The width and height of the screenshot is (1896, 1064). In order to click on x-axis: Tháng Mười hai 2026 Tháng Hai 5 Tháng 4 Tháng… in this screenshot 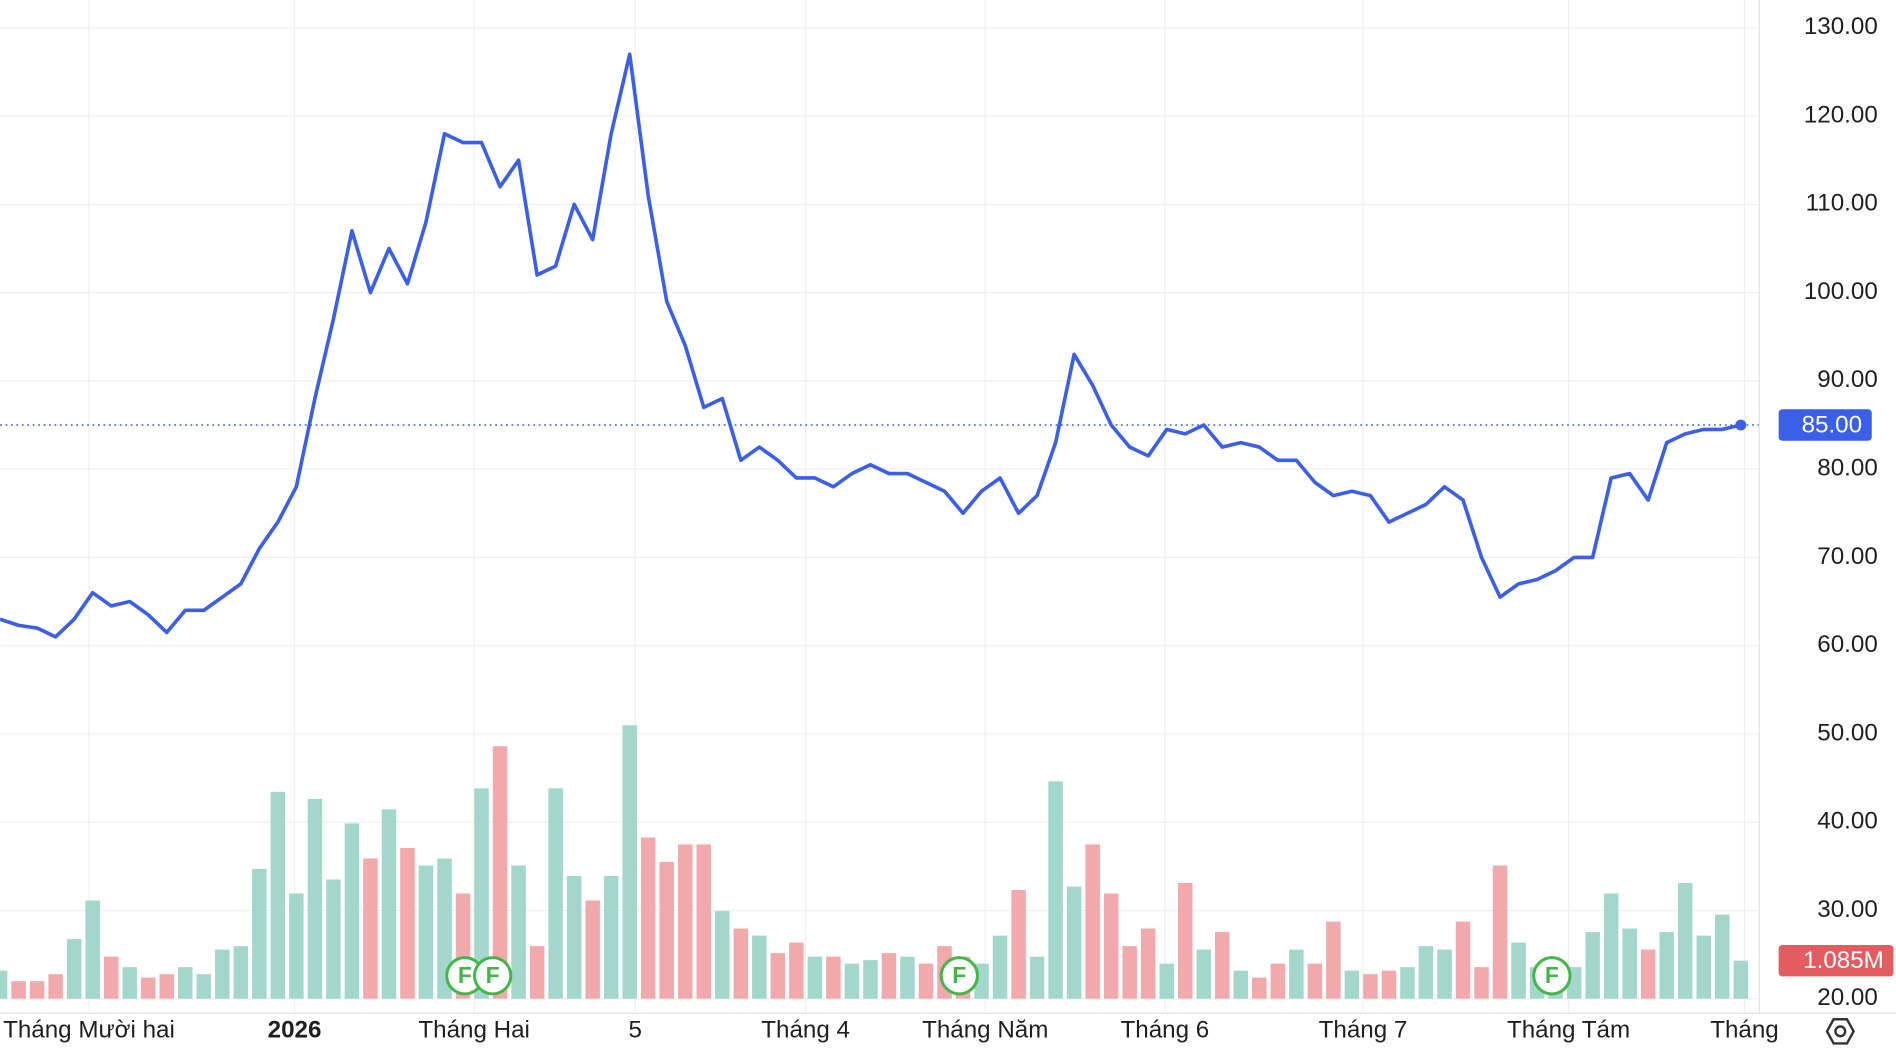, I will do `click(891, 1030)`.